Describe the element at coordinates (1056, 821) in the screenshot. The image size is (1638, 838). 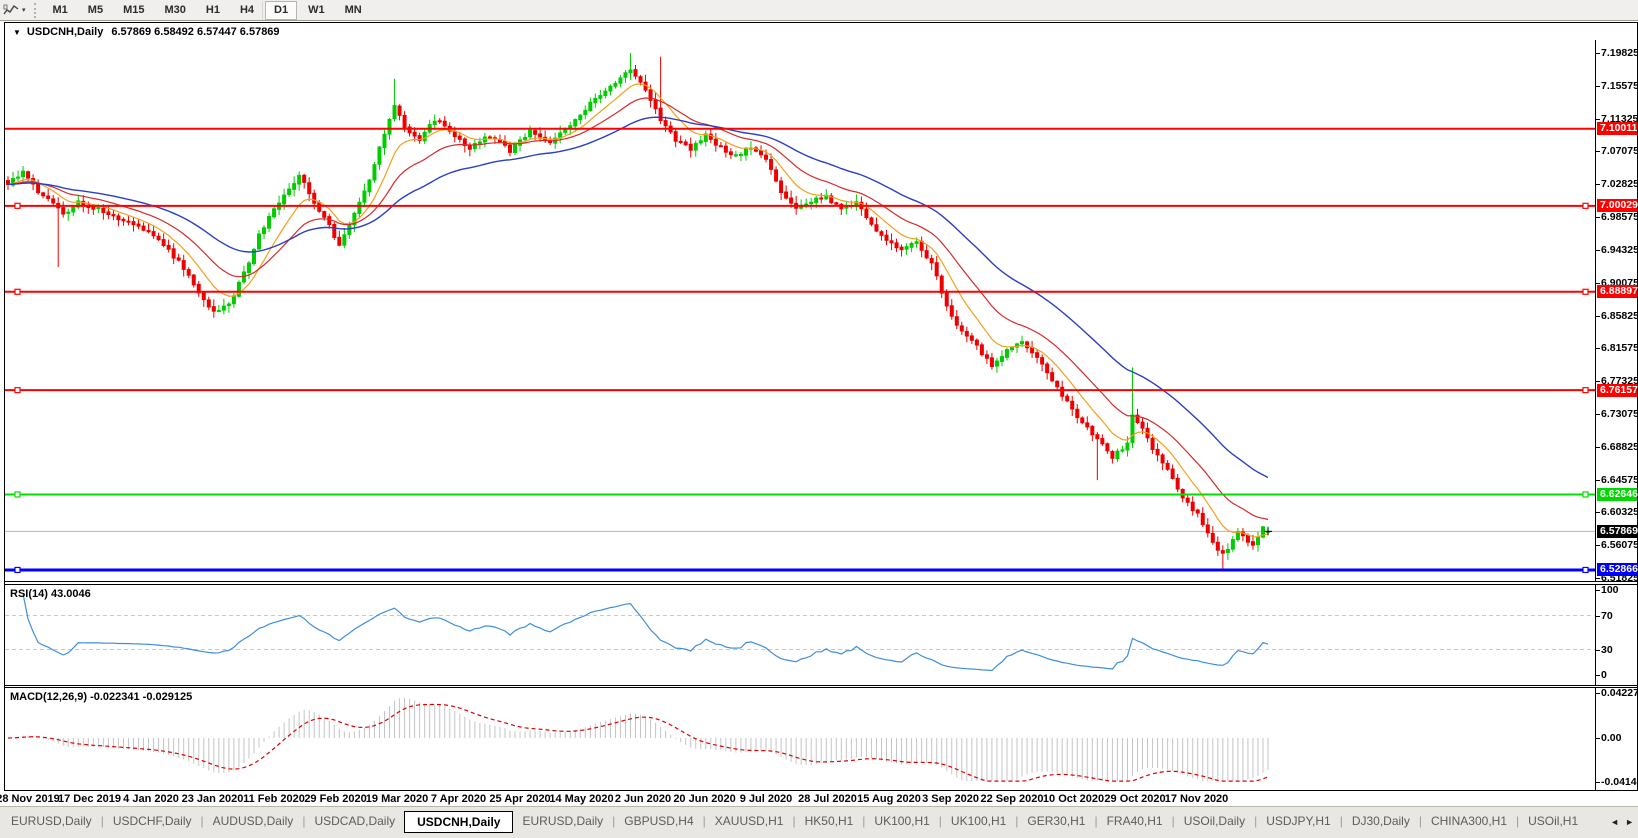
I see `chart-tab-ger30-h1: GER30,H1` at that location.